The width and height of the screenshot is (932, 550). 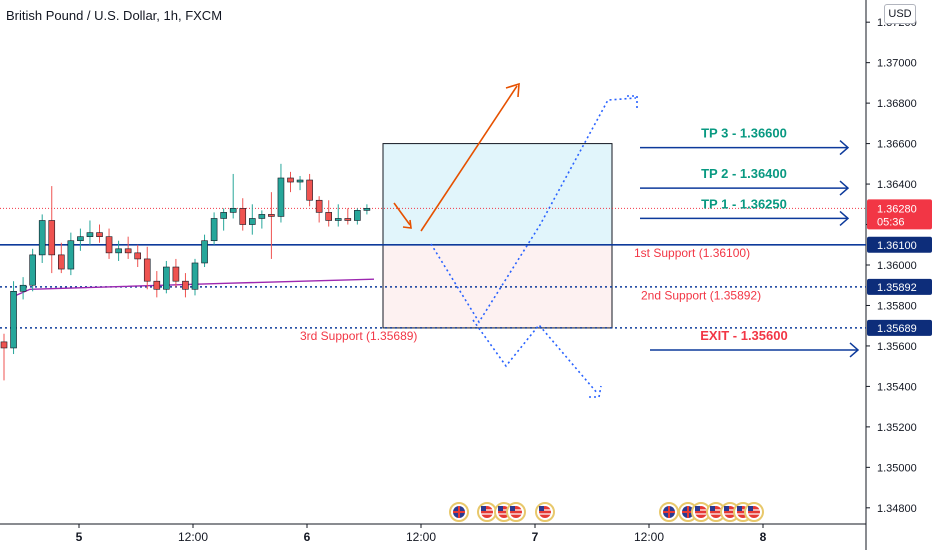 What do you see at coordinates (900, 14) in the screenshot?
I see `currency-button: USD` at bounding box center [900, 14].